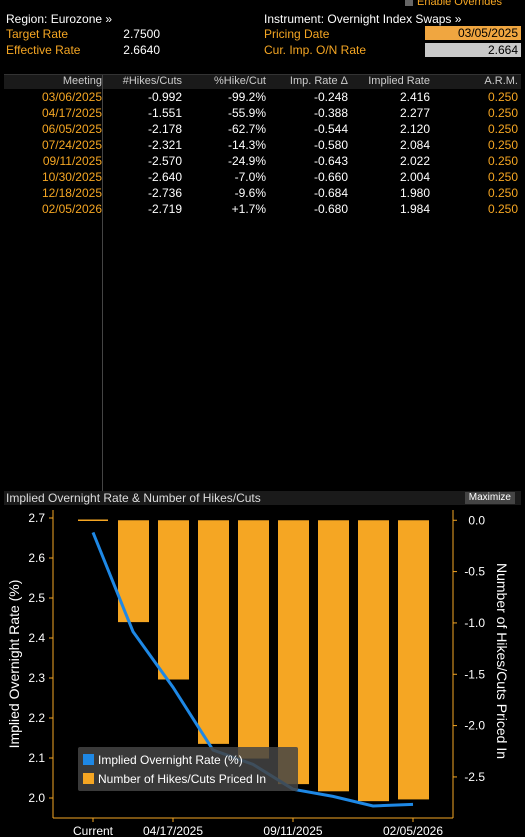 This screenshot has width=525, height=837. Describe the element at coordinates (36, 718) in the screenshot. I see `left-tick-label: 2.2` at that location.